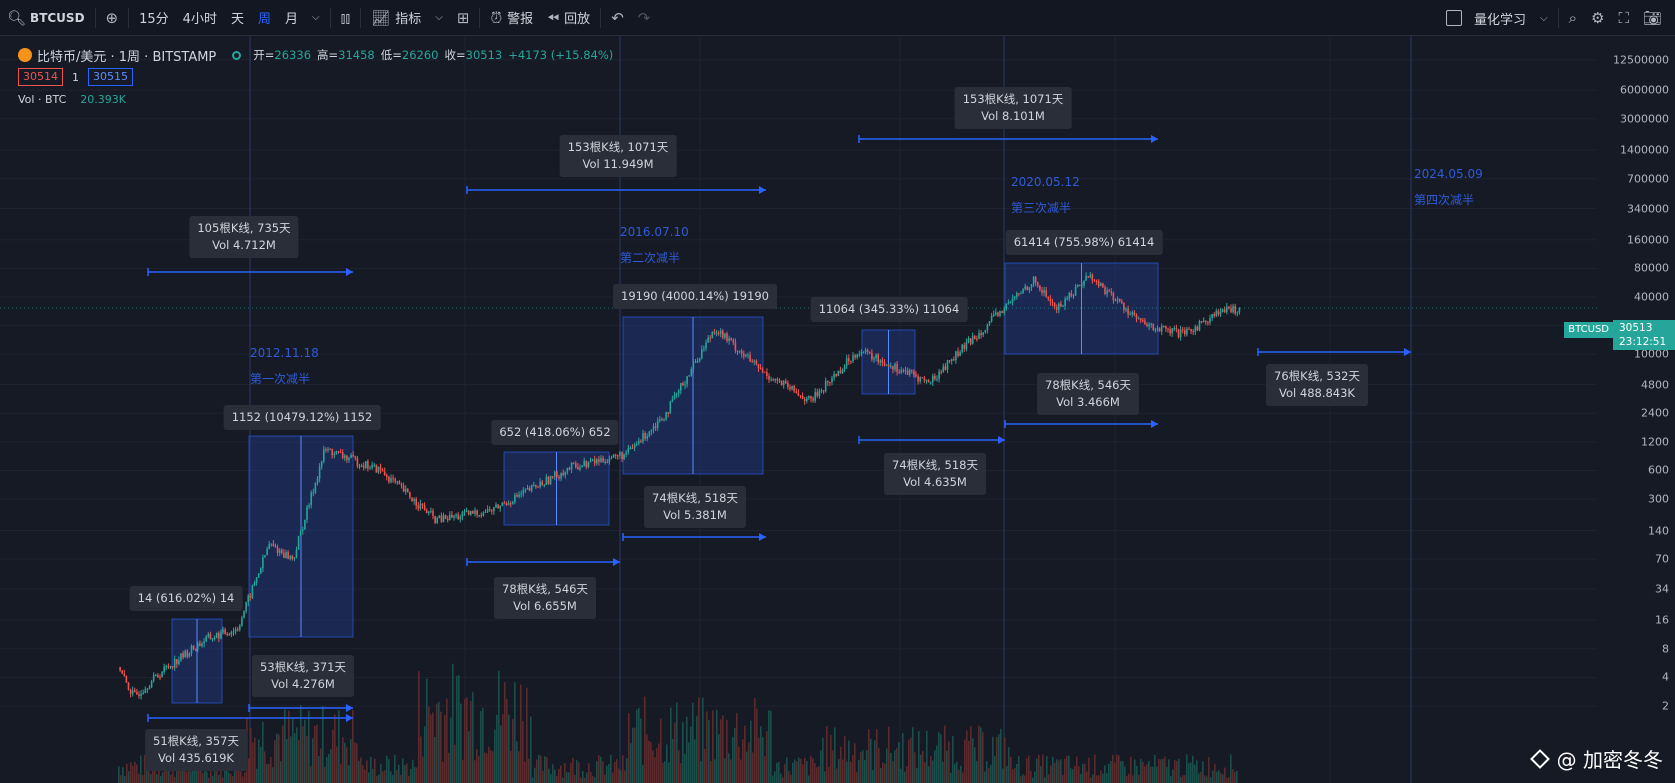 The height and width of the screenshot is (783, 1675). I want to click on price-range-label: 11064 (345.33%) 11064, so click(889, 309).